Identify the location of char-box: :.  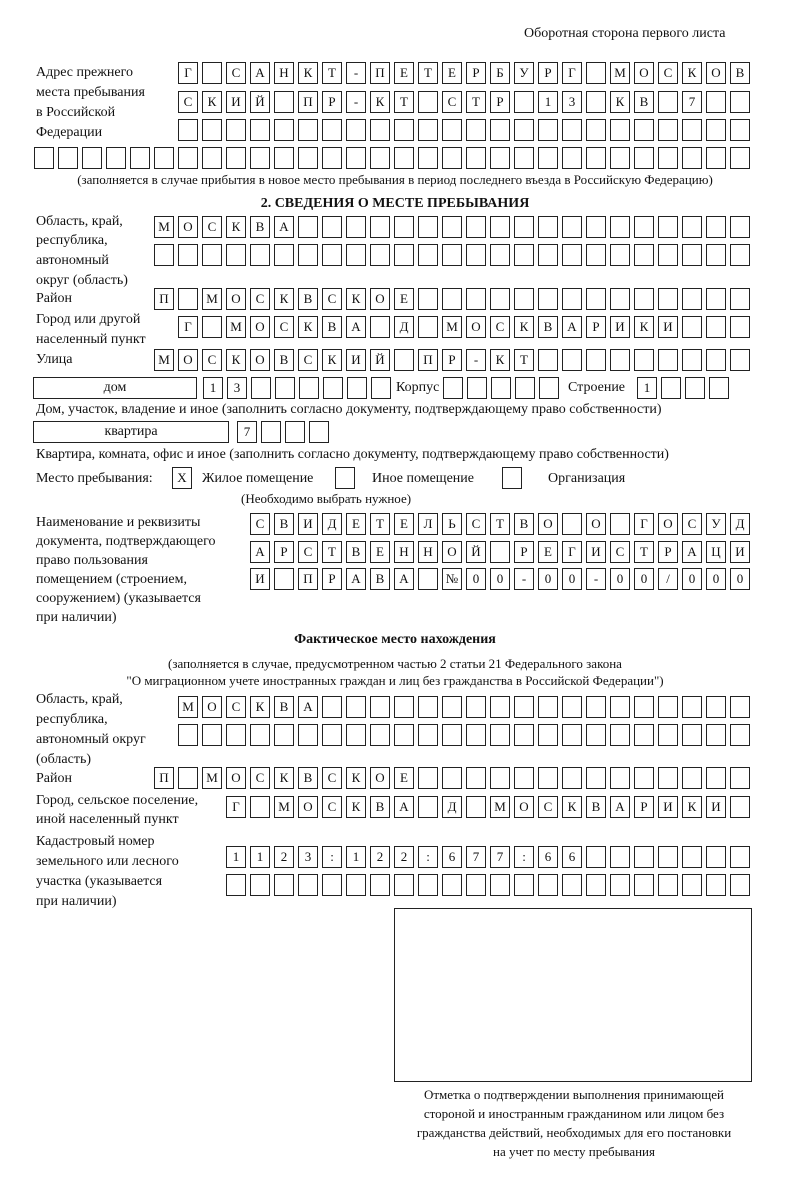
(428, 857).